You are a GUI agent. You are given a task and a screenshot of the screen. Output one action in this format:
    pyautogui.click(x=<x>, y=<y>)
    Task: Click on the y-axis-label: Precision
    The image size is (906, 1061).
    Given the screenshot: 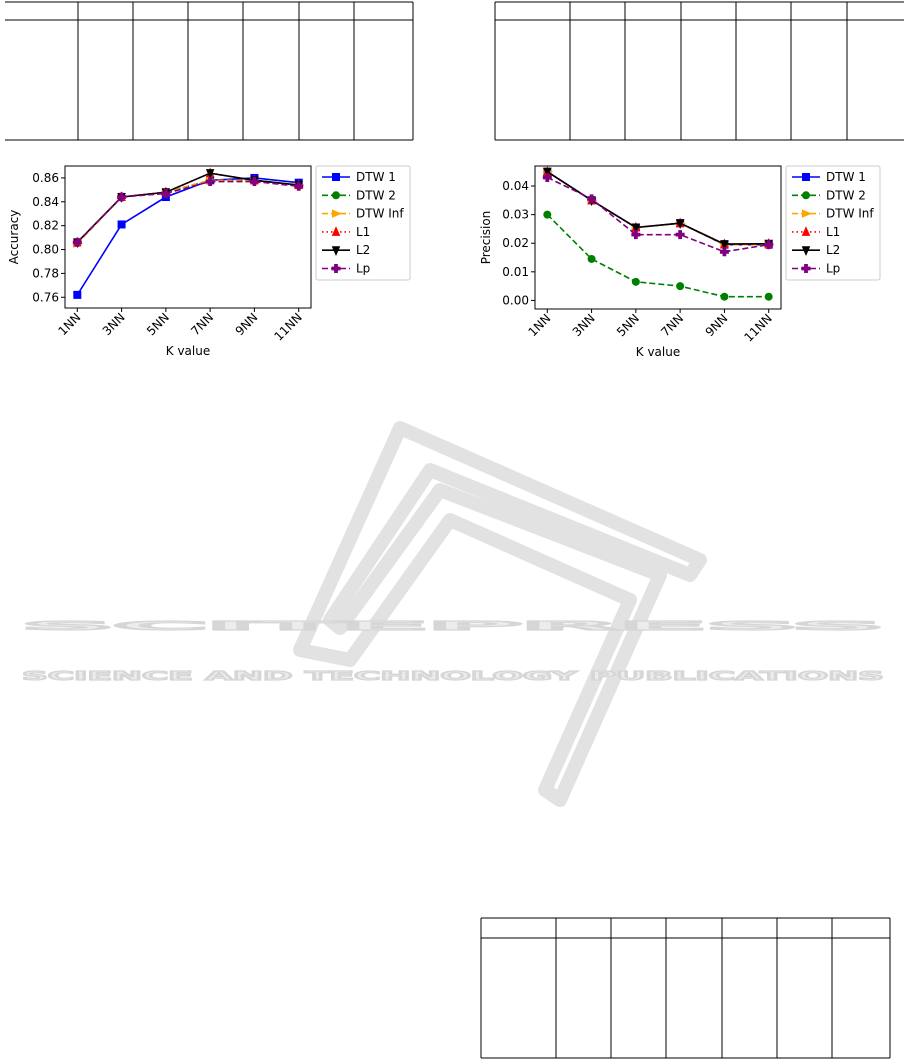 What is the action you would take?
    pyautogui.click(x=486, y=238)
    